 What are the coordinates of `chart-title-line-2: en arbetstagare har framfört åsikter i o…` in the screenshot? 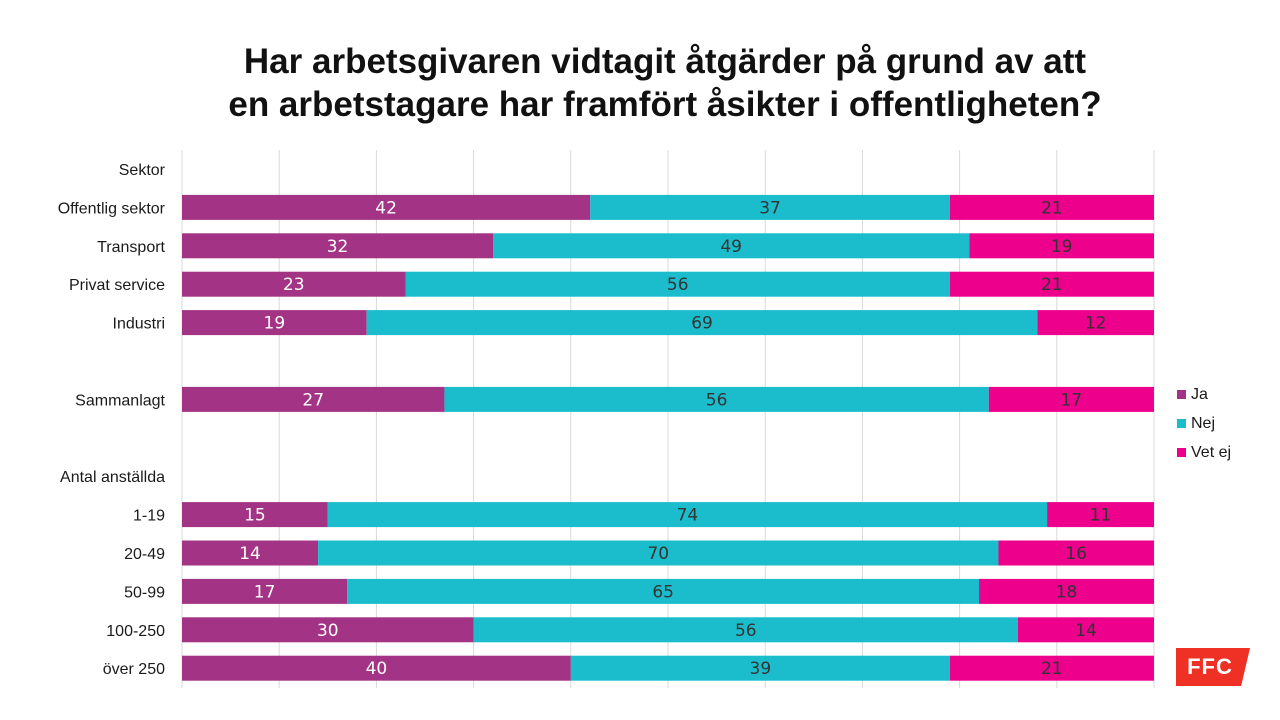 It's located at (665, 104).